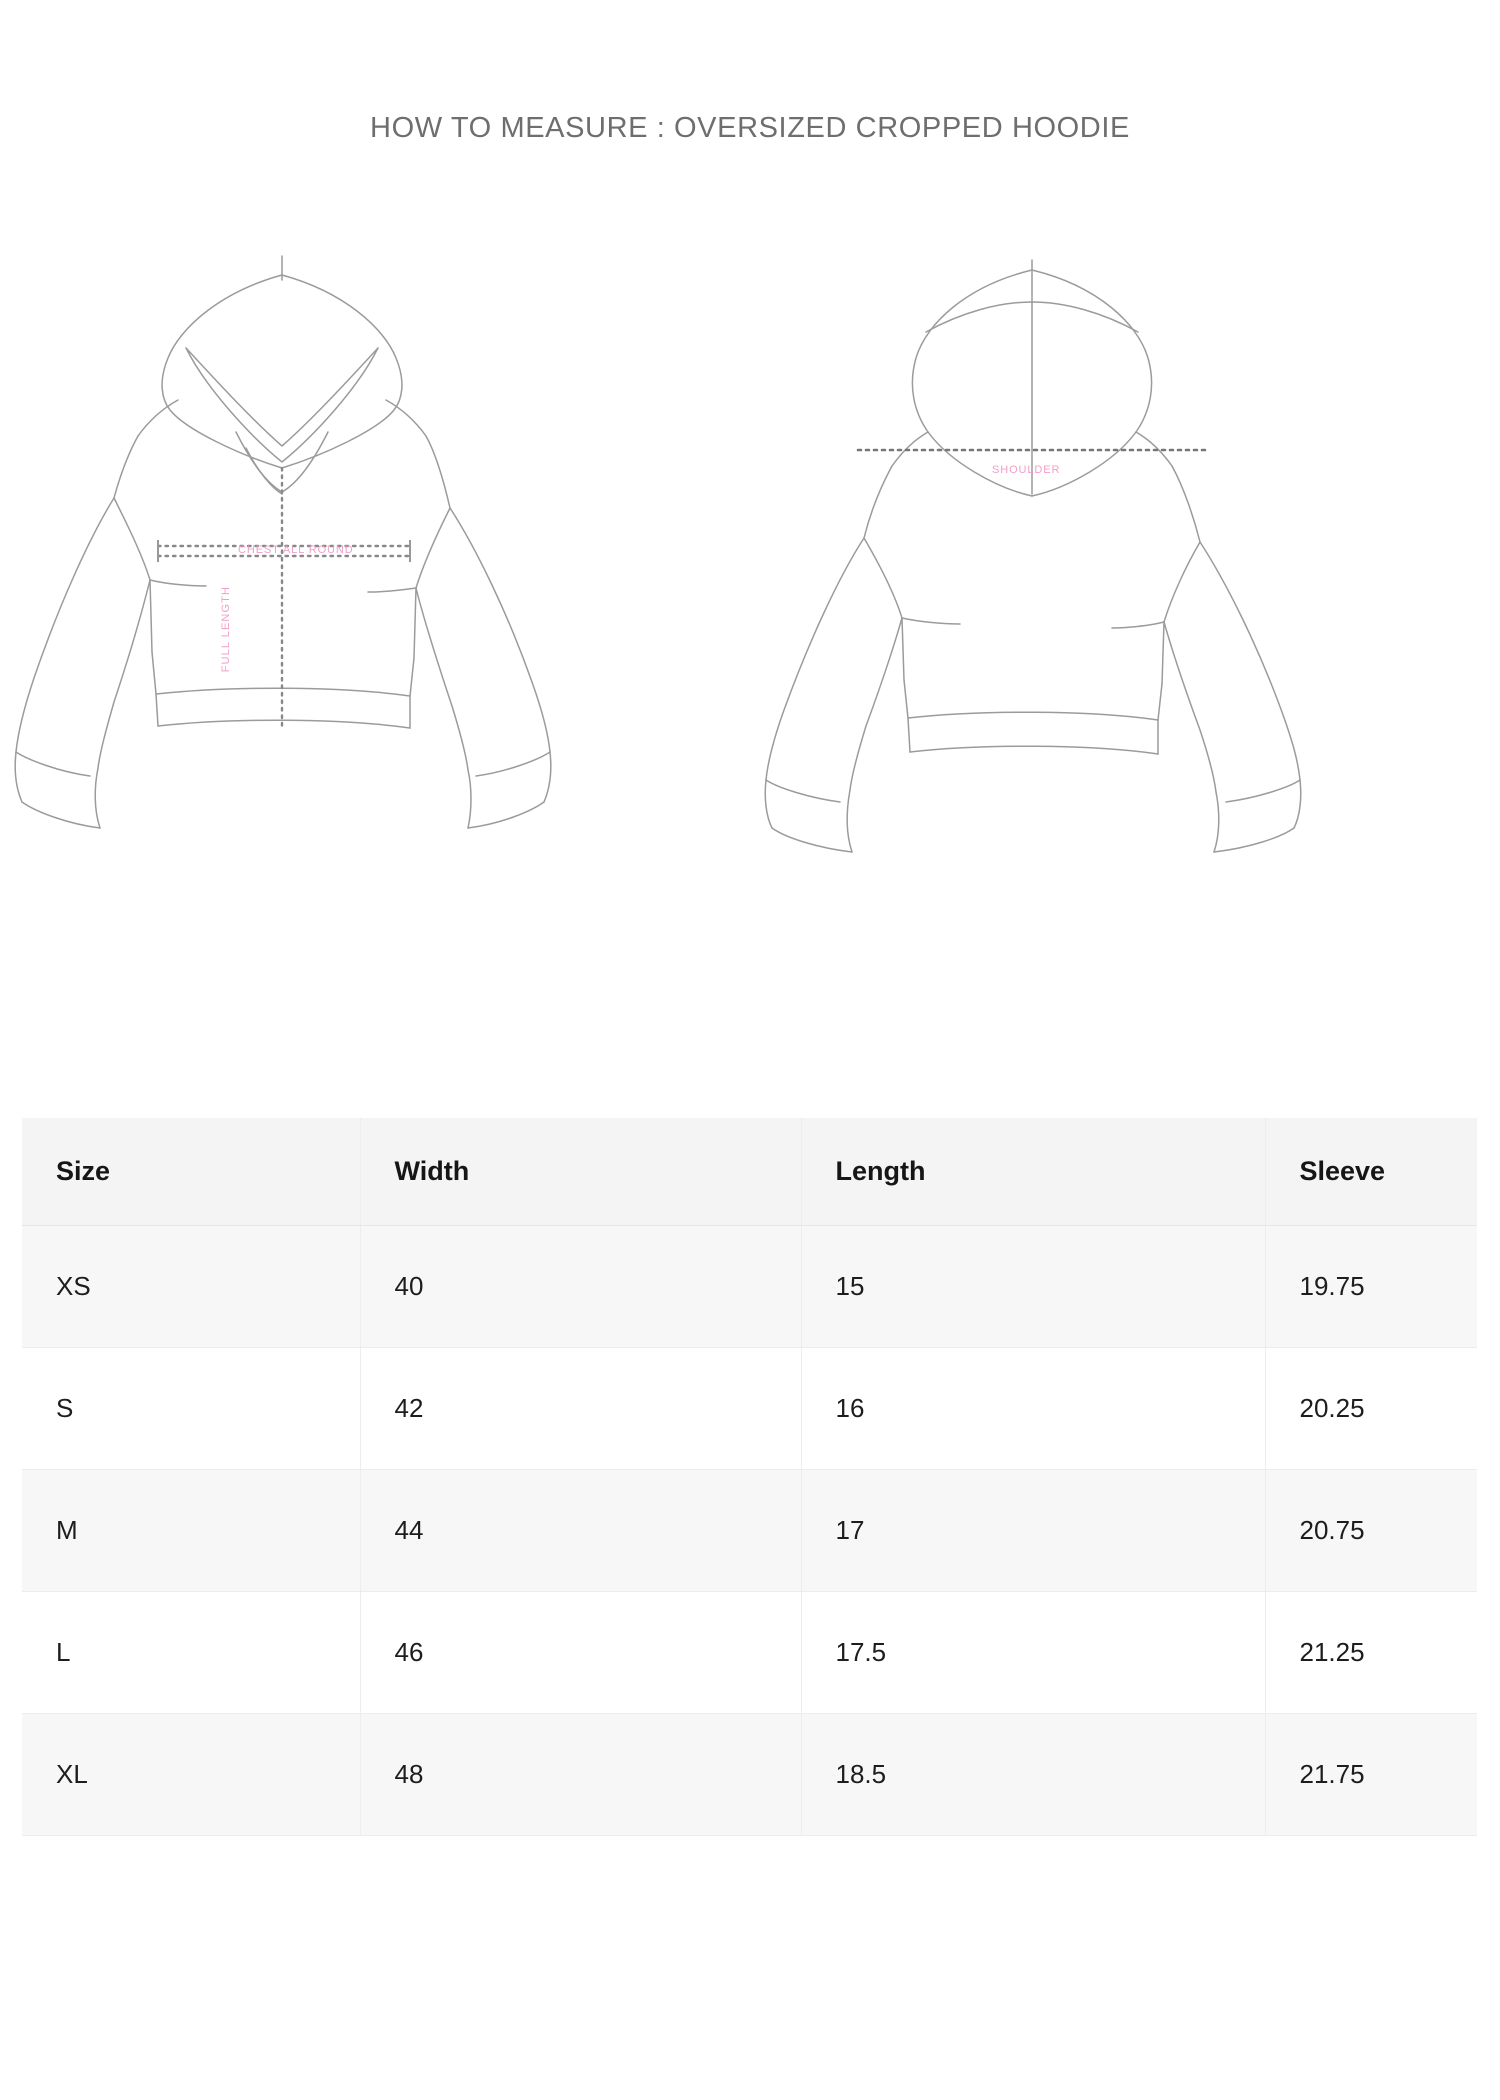 This screenshot has height=2100, width=1500. What do you see at coordinates (1371, 1408) in the screenshot?
I see `cell-sleeve: 20.25` at bounding box center [1371, 1408].